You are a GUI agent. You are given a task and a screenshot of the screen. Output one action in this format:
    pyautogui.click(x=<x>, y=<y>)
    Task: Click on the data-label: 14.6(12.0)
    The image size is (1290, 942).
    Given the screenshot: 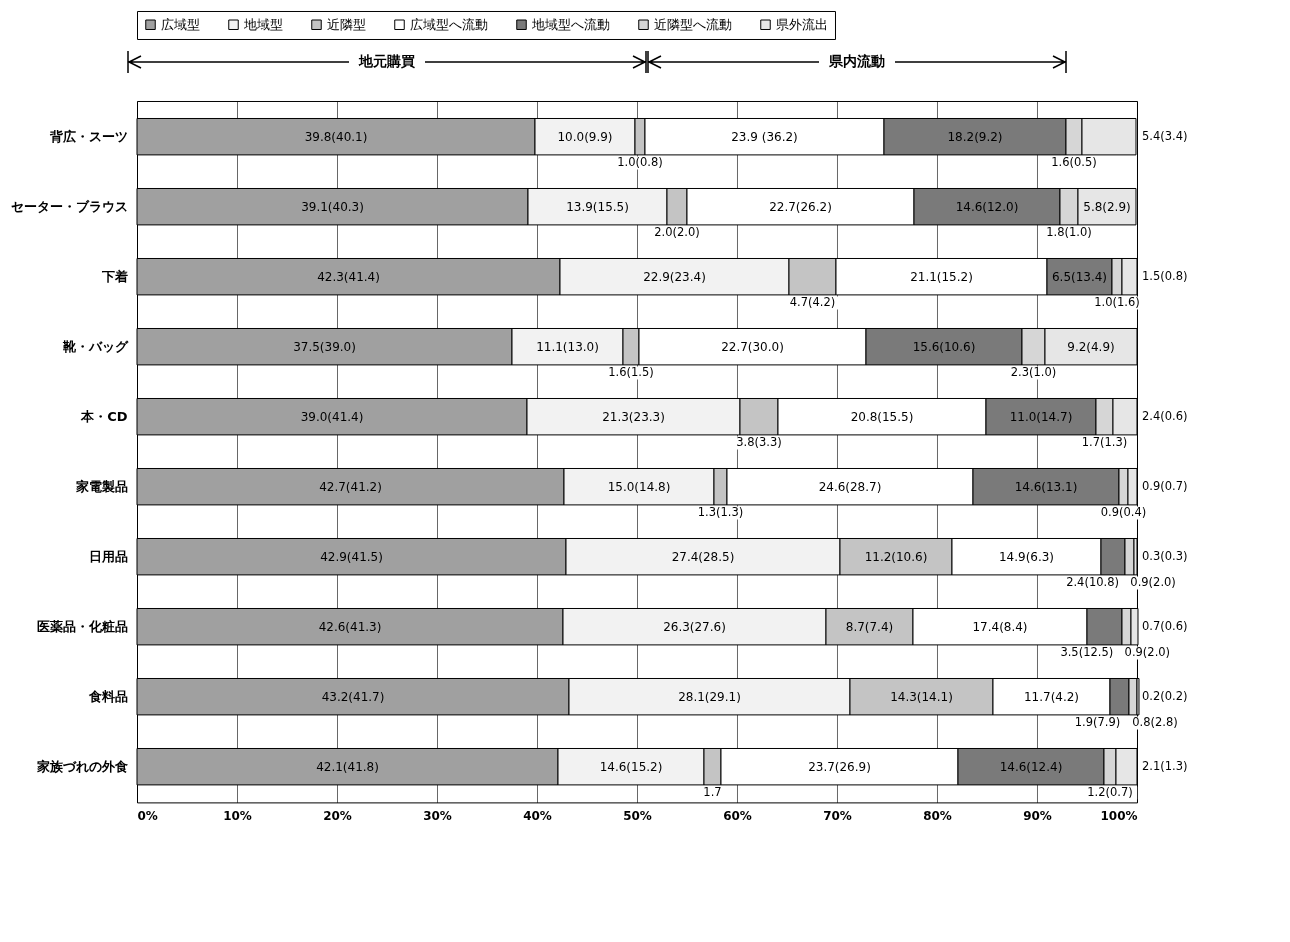 What is the action you would take?
    pyautogui.click(x=987, y=206)
    